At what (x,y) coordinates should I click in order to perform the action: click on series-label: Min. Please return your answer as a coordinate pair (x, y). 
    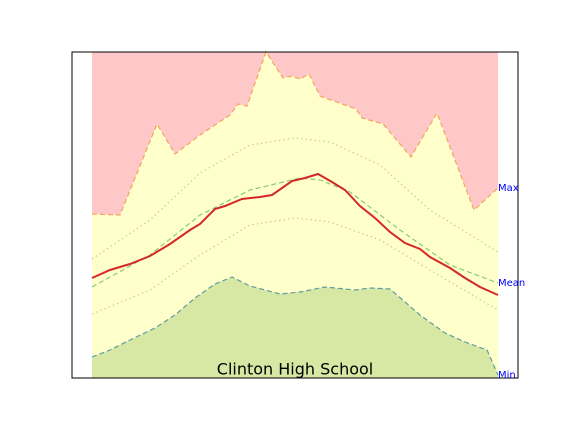
    Looking at the image, I should click on (507, 375).